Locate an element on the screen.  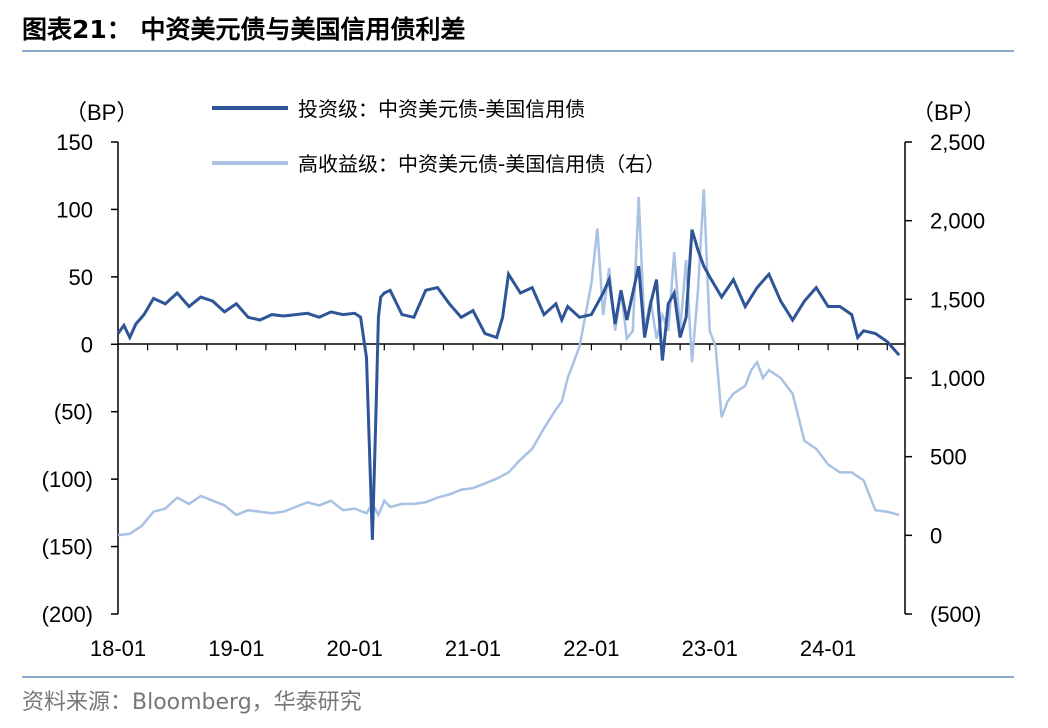
x-tick-label: 24-01 is located at coordinates (828, 648).